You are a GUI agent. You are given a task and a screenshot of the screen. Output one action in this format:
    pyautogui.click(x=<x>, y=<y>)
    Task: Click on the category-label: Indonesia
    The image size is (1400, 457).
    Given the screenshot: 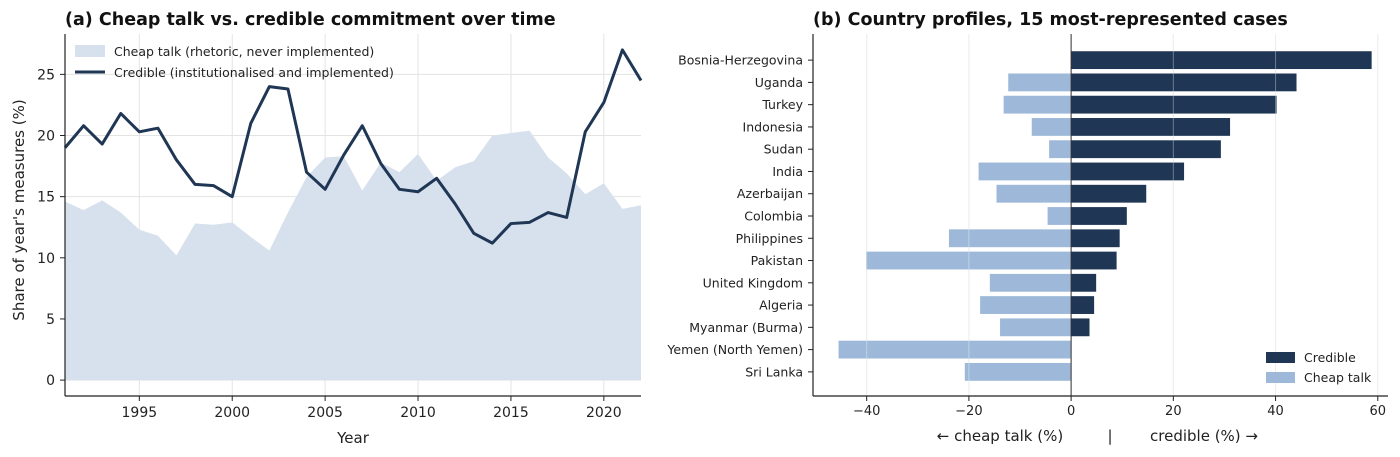 What is the action you would take?
    pyautogui.click(x=773, y=126)
    